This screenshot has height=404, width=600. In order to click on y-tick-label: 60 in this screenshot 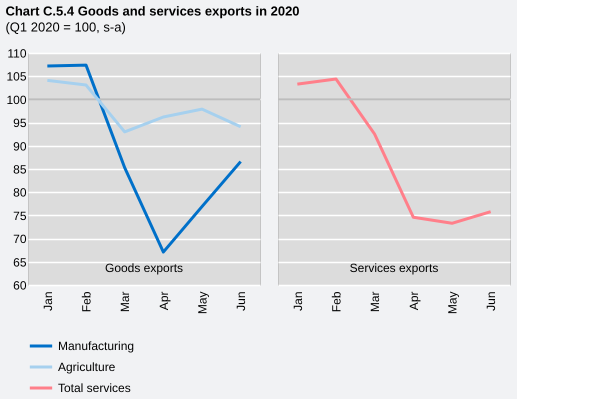, I will do `click(20, 285)`.